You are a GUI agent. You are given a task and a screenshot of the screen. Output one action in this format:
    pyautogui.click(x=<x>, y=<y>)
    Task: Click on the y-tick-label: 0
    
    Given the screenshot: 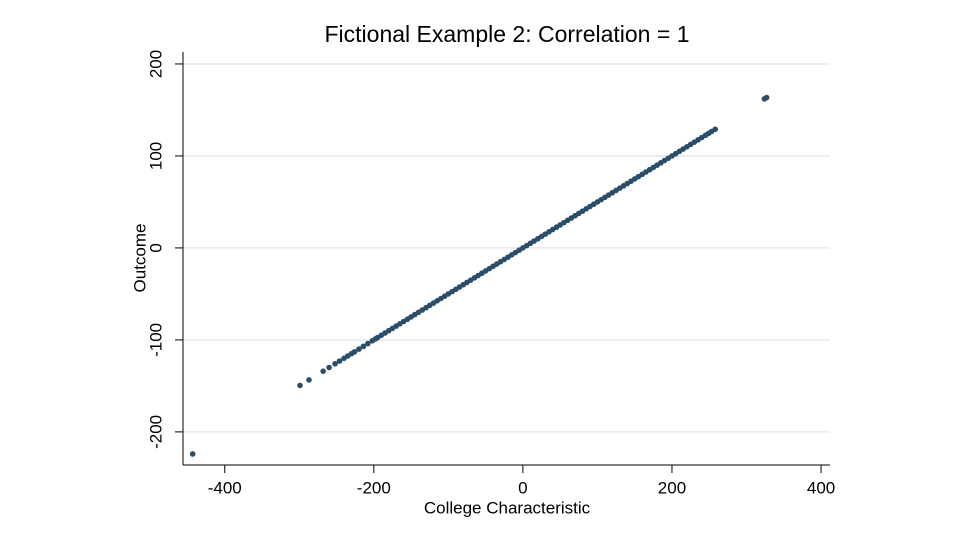 What is the action you would take?
    pyautogui.click(x=155, y=247)
    